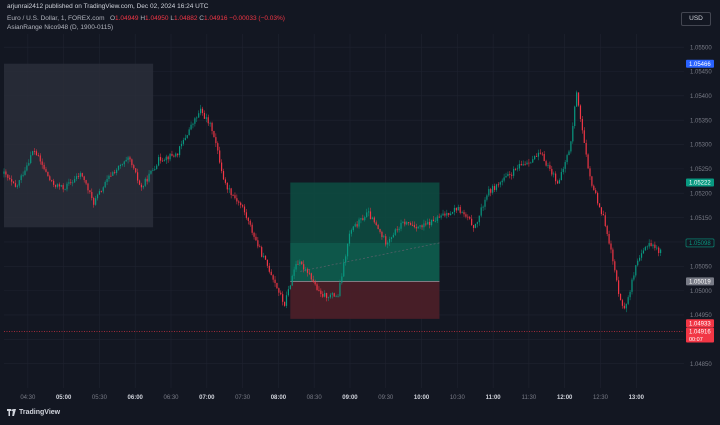 The height and width of the screenshot is (425, 720). What do you see at coordinates (700, 335) in the screenshot?
I see `price-badge` at bounding box center [700, 335].